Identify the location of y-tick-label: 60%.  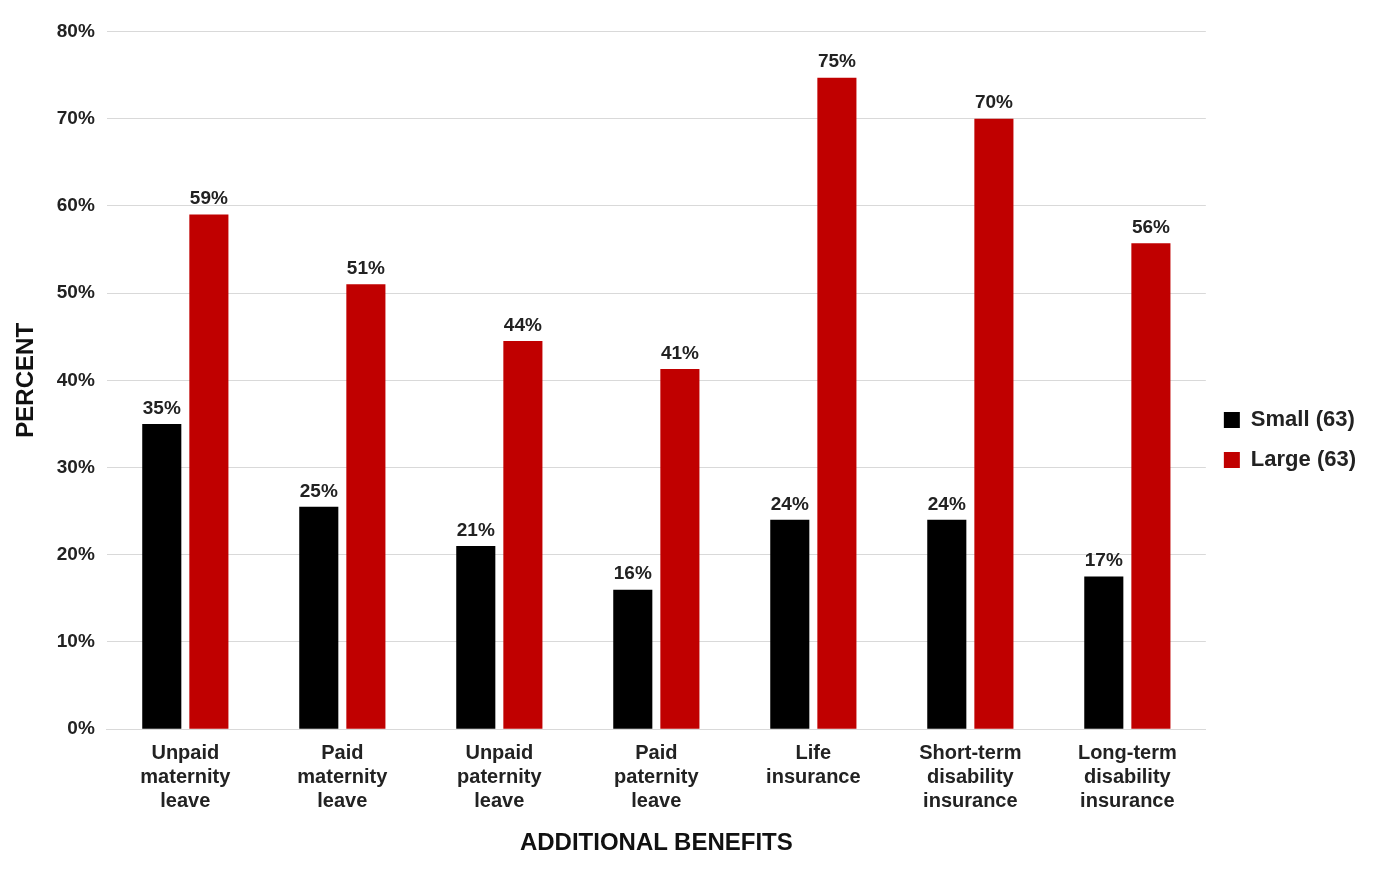
(75, 205).